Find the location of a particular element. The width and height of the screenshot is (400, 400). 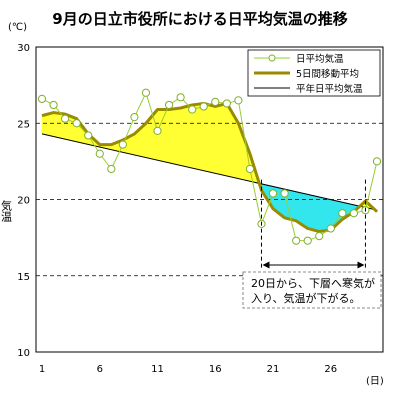

chart-title: 9月の日立市役所における日平均気温の推移 is located at coordinates (200, 19).